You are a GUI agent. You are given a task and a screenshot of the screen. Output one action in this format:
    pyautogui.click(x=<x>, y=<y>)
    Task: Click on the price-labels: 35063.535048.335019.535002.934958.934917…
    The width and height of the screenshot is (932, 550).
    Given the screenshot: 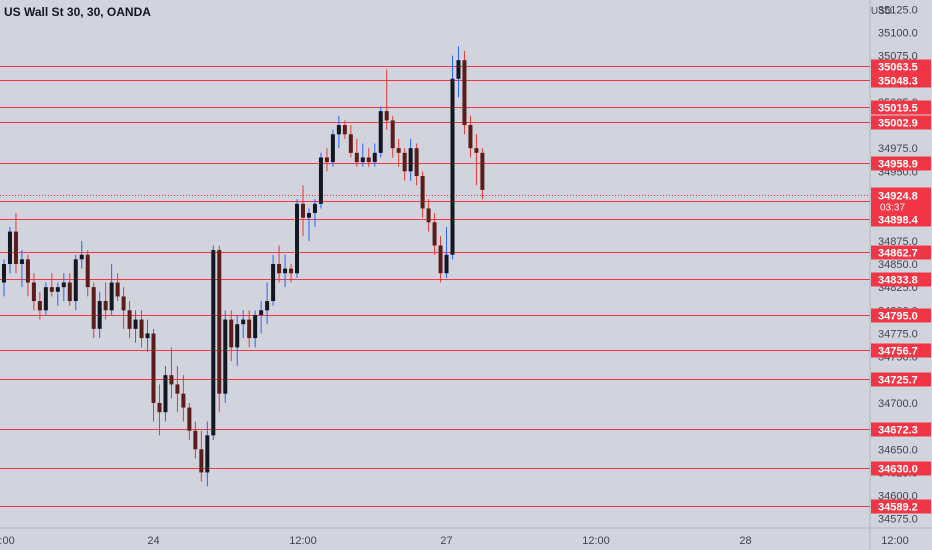 What is the action you would take?
    pyautogui.click(x=901, y=286)
    